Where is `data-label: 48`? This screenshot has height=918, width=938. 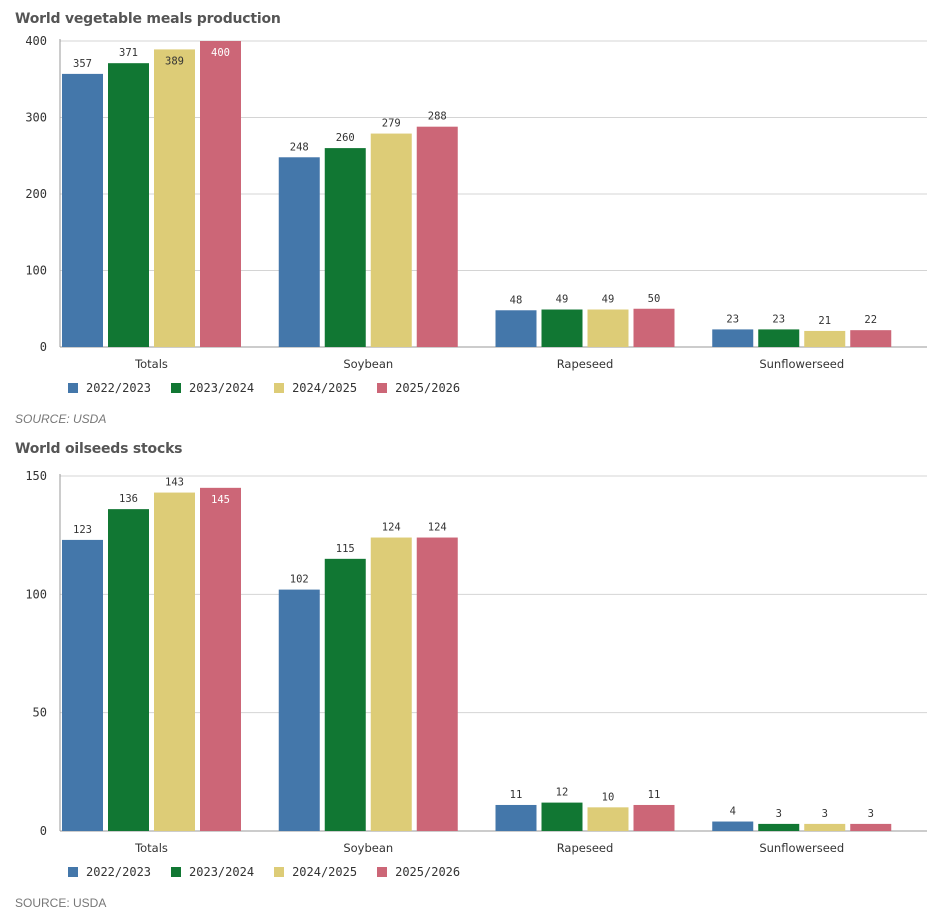 data-label: 48 is located at coordinates (516, 300).